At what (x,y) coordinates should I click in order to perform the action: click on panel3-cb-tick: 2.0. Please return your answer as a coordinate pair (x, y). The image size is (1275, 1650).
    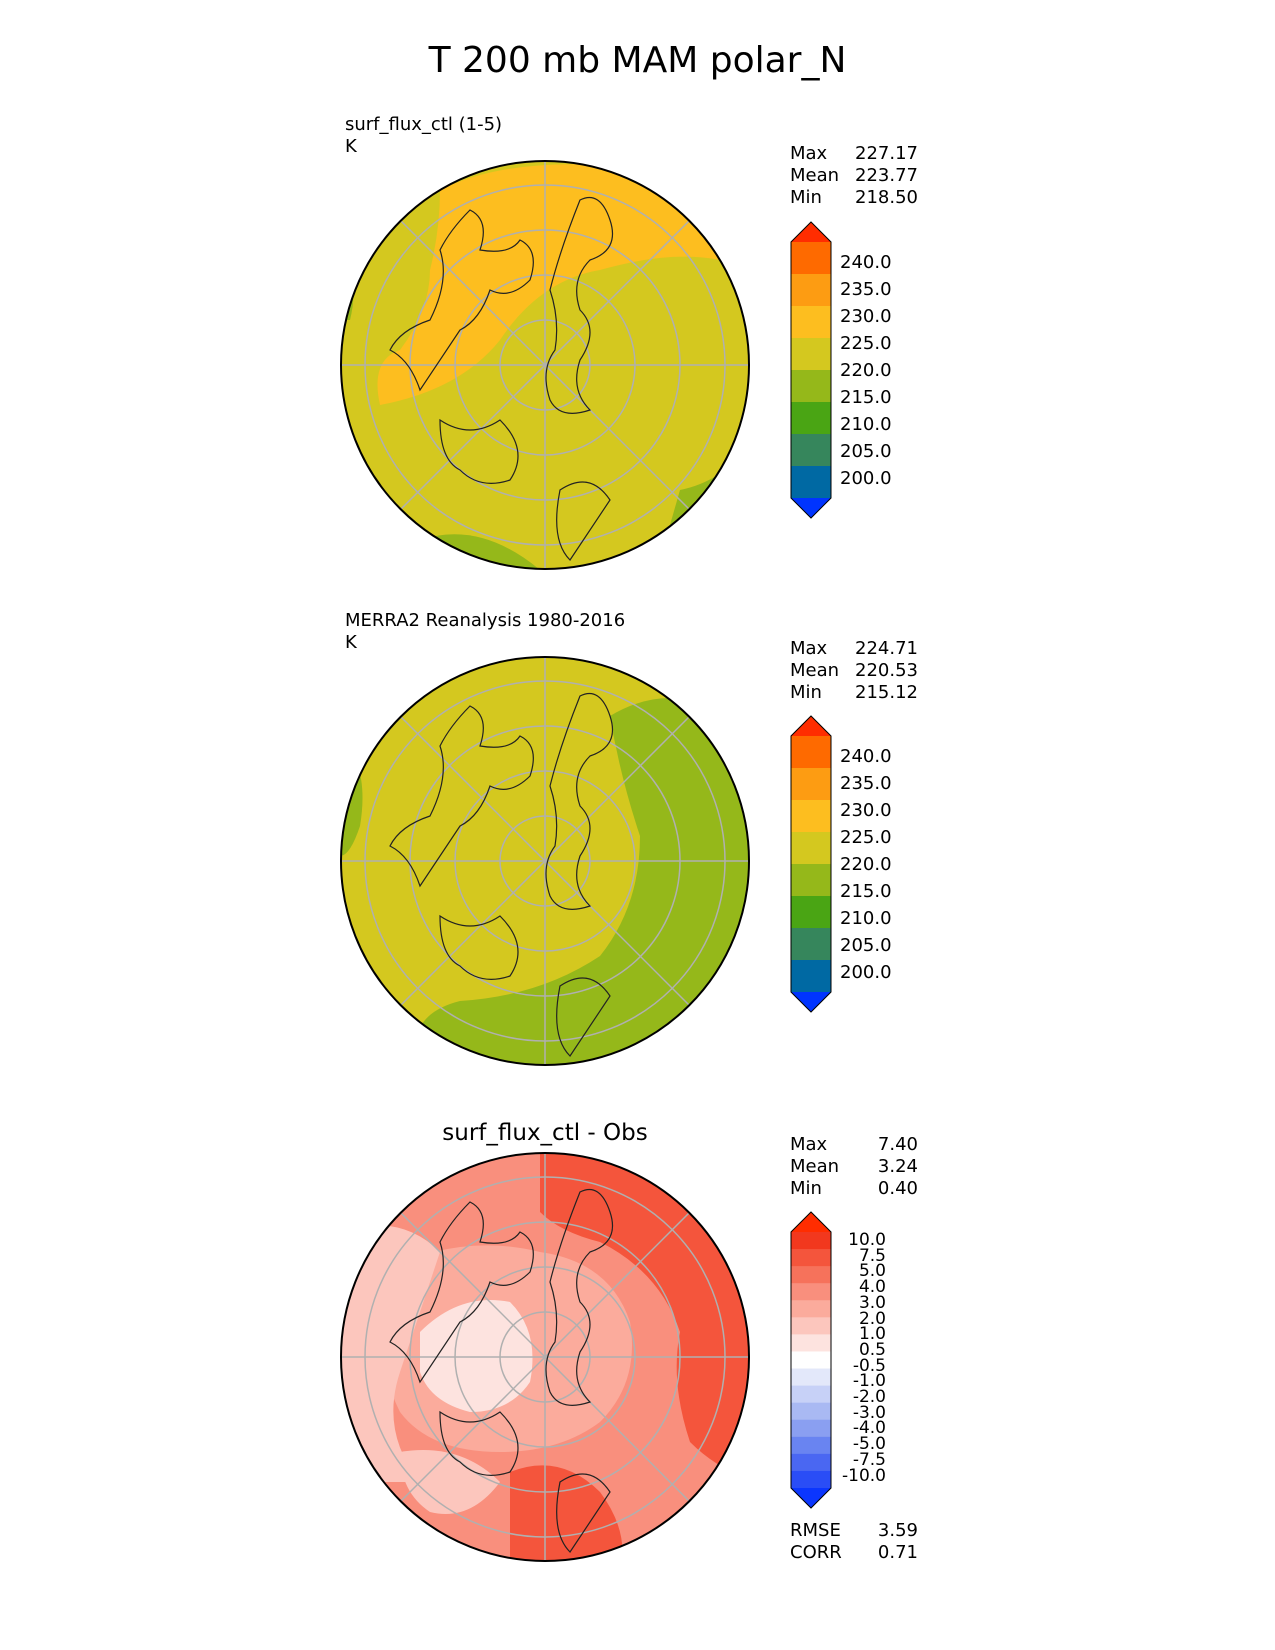
    Looking at the image, I should click on (872, 1318).